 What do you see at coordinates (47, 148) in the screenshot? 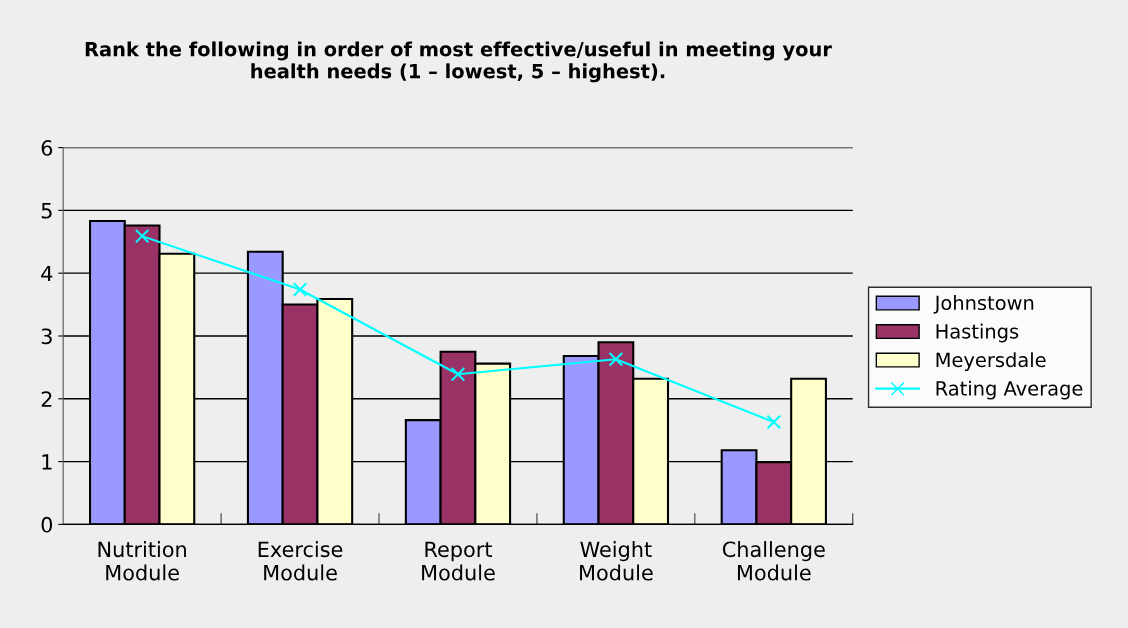
I see `y-tick-label: 6` at bounding box center [47, 148].